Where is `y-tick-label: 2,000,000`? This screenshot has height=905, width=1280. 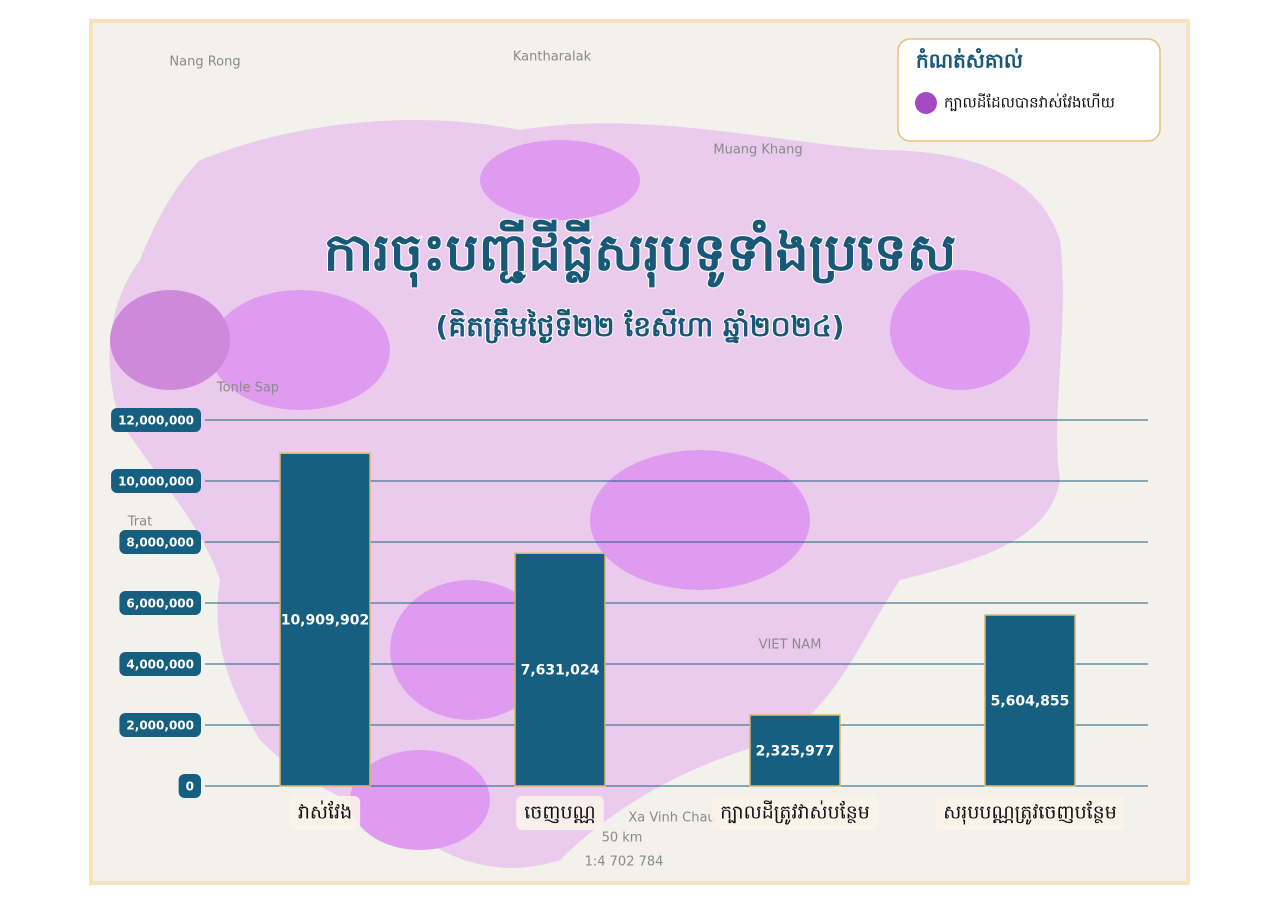 y-tick-label: 2,000,000 is located at coordinates (160, 726).